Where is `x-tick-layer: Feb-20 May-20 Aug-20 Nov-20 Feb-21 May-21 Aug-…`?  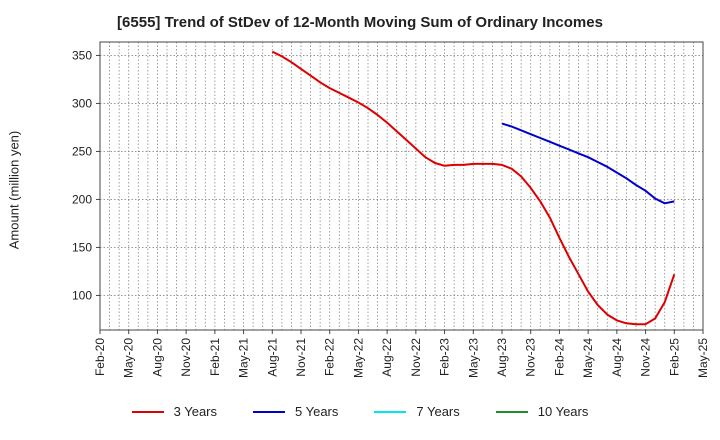 x-tick-layer: Feb-20 May-20 Aug-20 Nov-20 Feb-21 May-21 Aug-… is located at coordinates (401, 354).